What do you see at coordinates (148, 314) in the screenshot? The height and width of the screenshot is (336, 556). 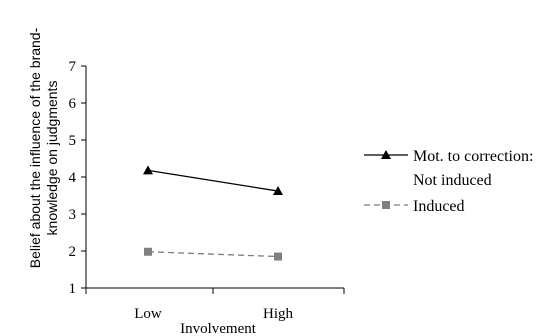 I see `x-tick-label: Low` at bounding box center [148, 314].